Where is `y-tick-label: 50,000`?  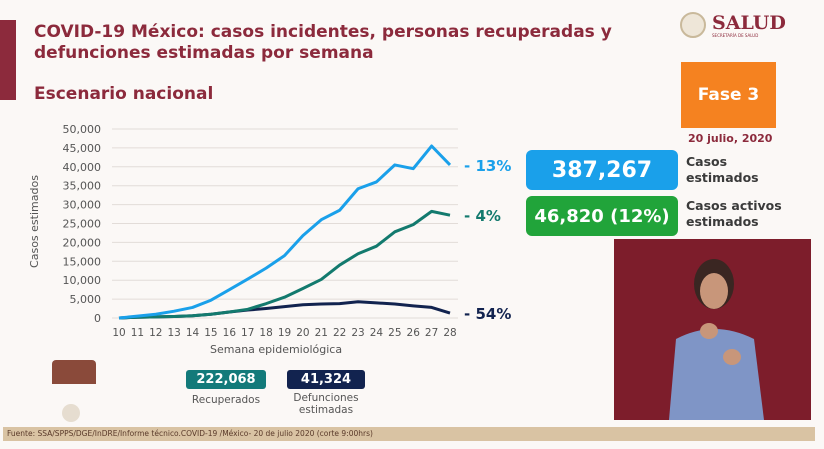
y-tick-label: 50,000 is located at coordinates (82, 129).